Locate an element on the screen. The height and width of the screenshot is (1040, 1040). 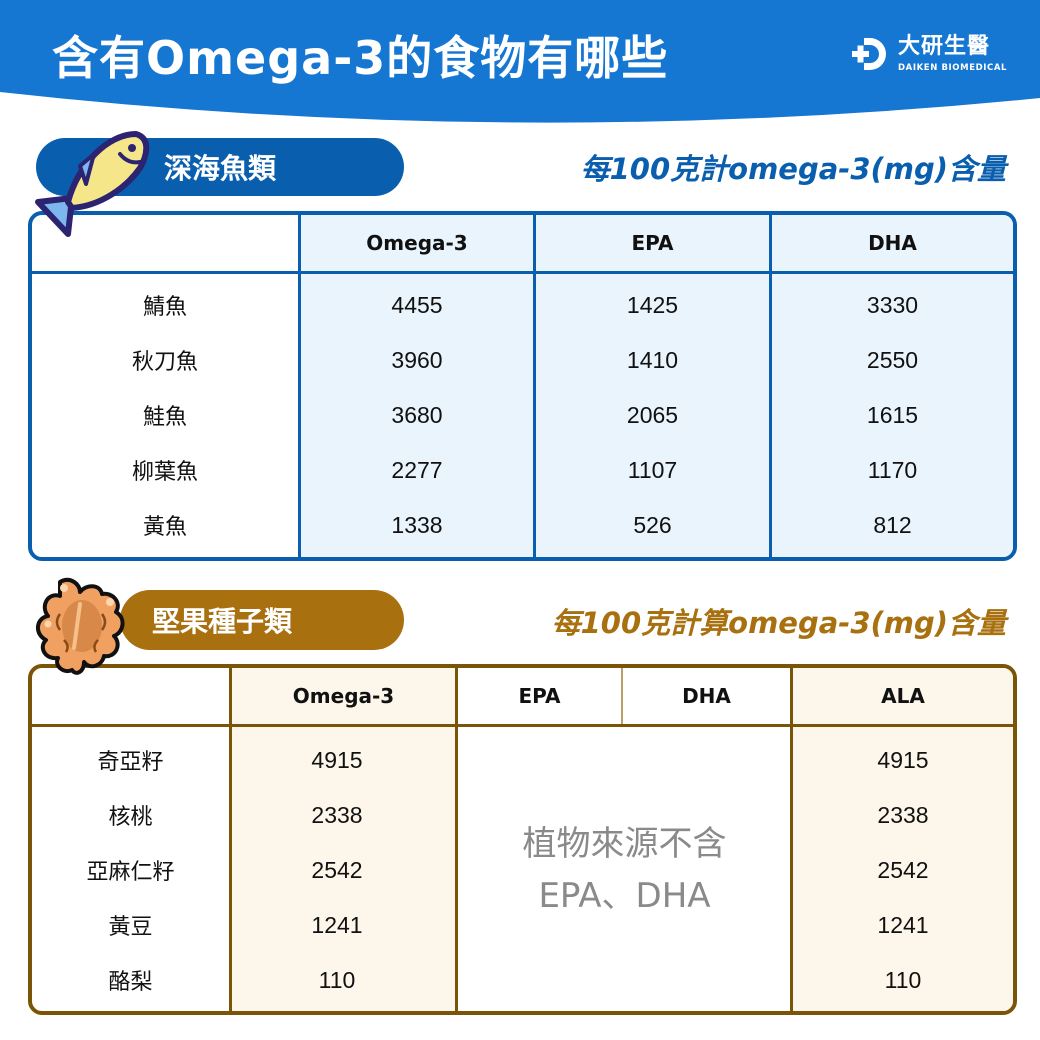
nut-ala-value: 110 is located at coordinates (903, 979).